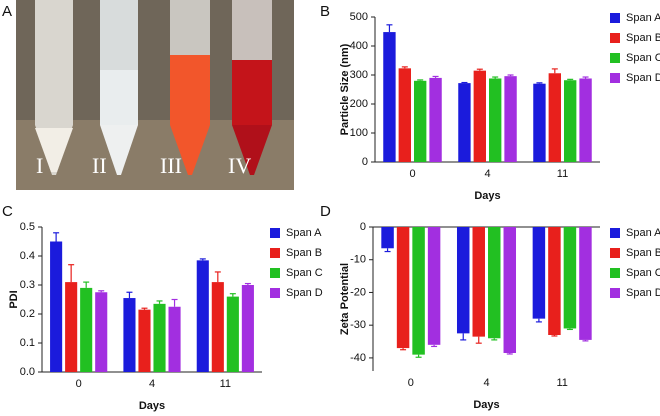 This screenshot has width=660, height=416. I want to click on y-tick-label: -40, so click(358, 358).